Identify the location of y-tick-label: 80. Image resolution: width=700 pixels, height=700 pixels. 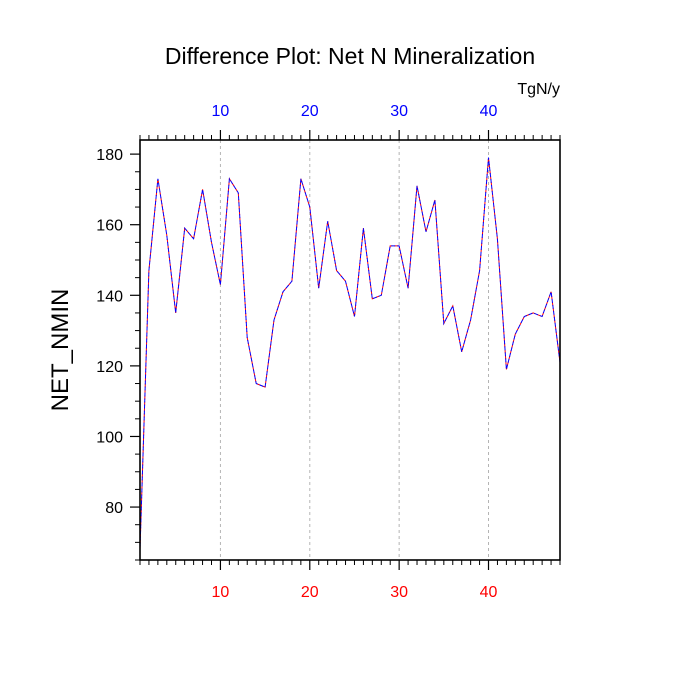
(114, 508).